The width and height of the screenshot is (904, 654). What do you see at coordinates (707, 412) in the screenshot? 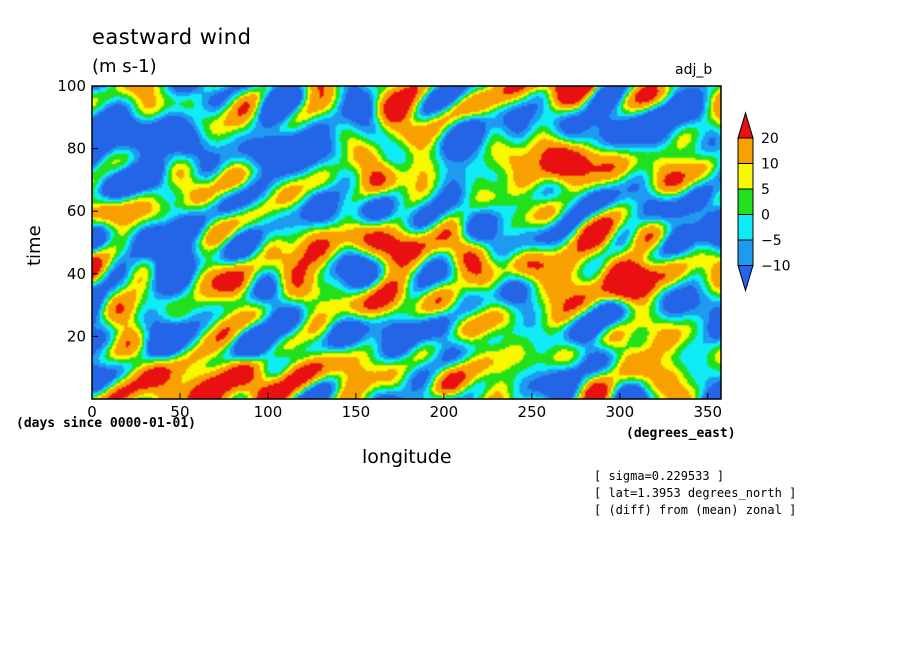
I see `x-tick-label: 350` at bounding box center [707, 412].